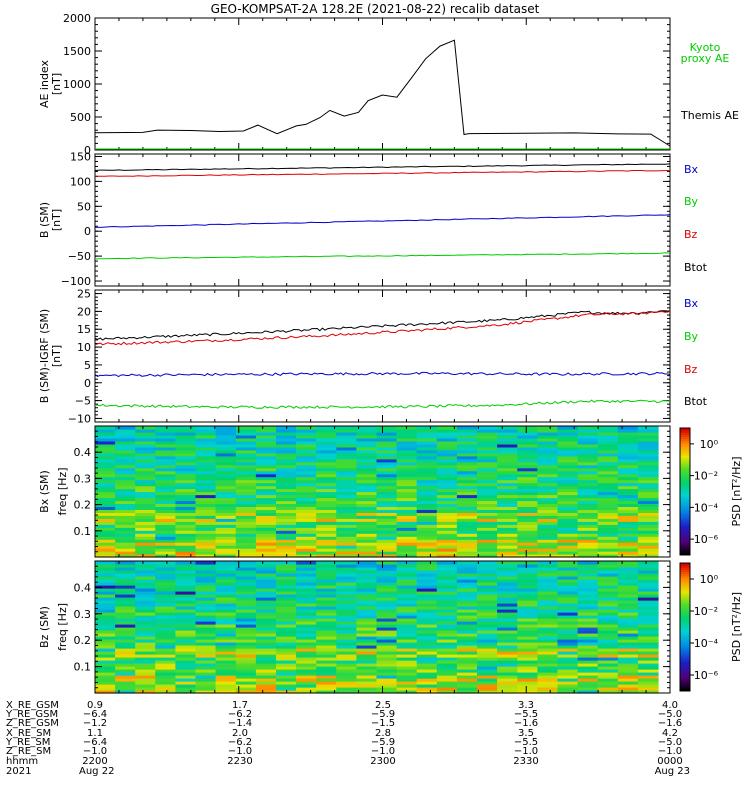  I want to click on ephem-value: −1.5, so click(383, 723).